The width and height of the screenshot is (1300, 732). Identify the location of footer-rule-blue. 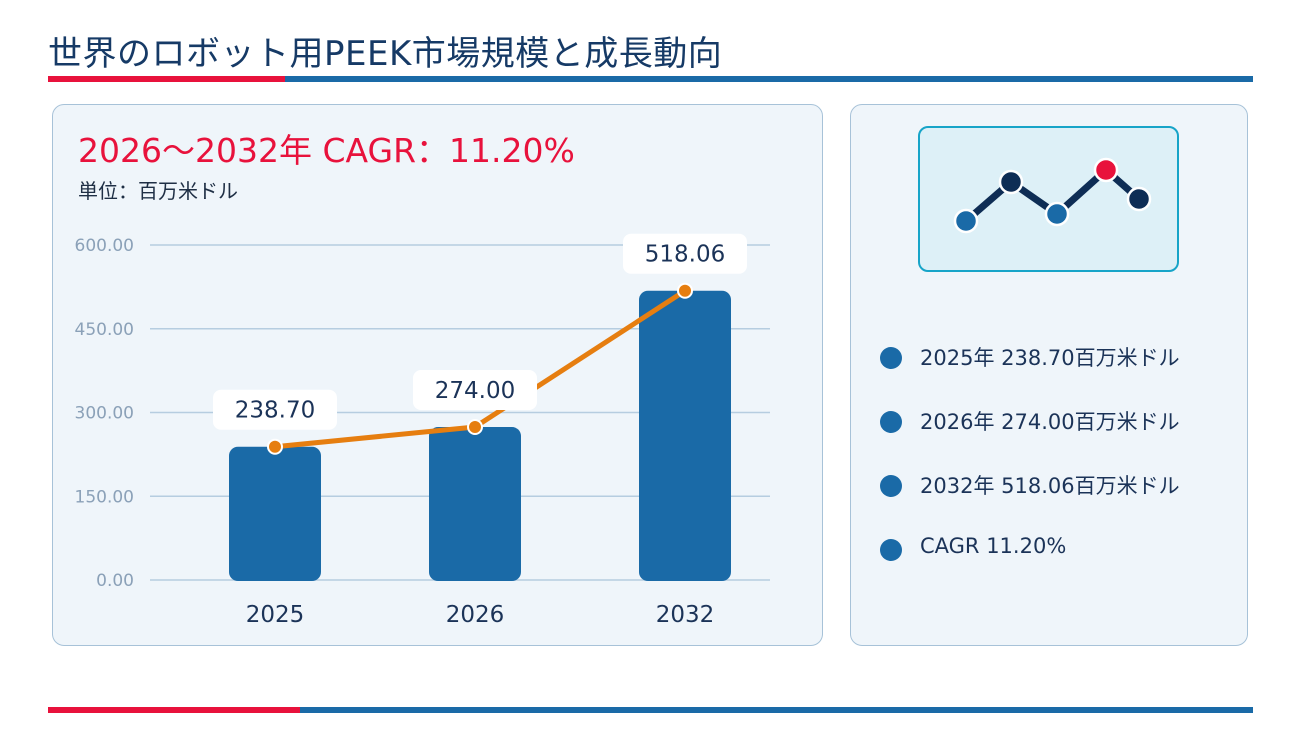
(776, 710).